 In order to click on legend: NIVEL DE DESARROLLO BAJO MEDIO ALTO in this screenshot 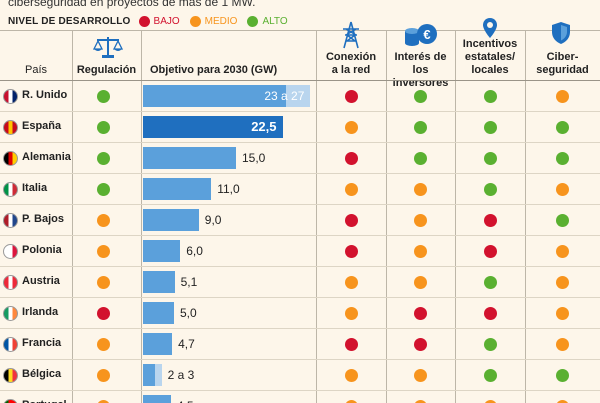, I will do `click(153, 21)`.